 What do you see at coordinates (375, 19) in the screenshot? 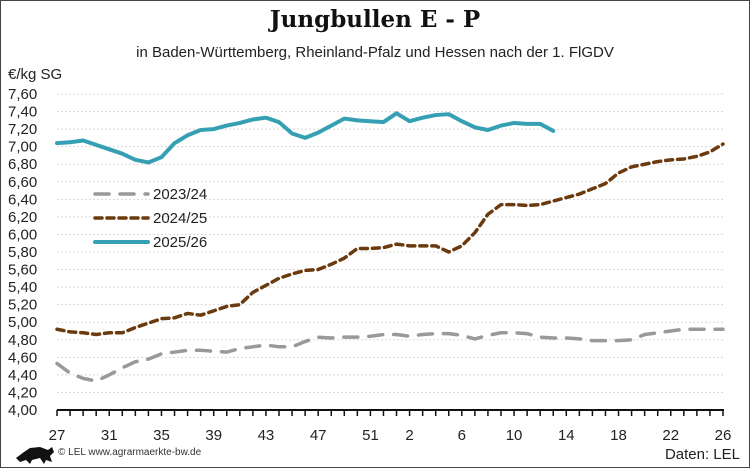
I see `chart-title: Jungbullen E - P` at bounding box center [375, 19].